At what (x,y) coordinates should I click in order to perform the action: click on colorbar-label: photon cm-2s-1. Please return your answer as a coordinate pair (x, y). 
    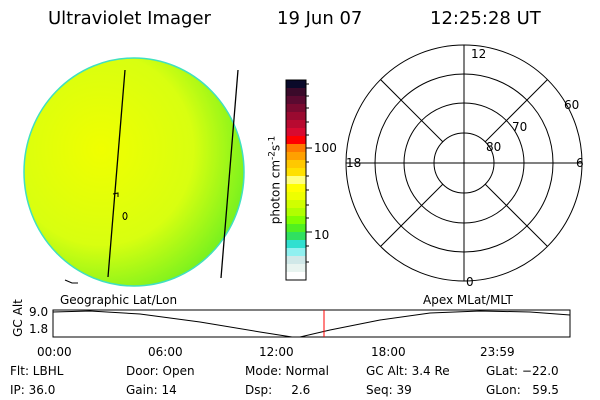
    Looking at the image, I should click on (275, 180).